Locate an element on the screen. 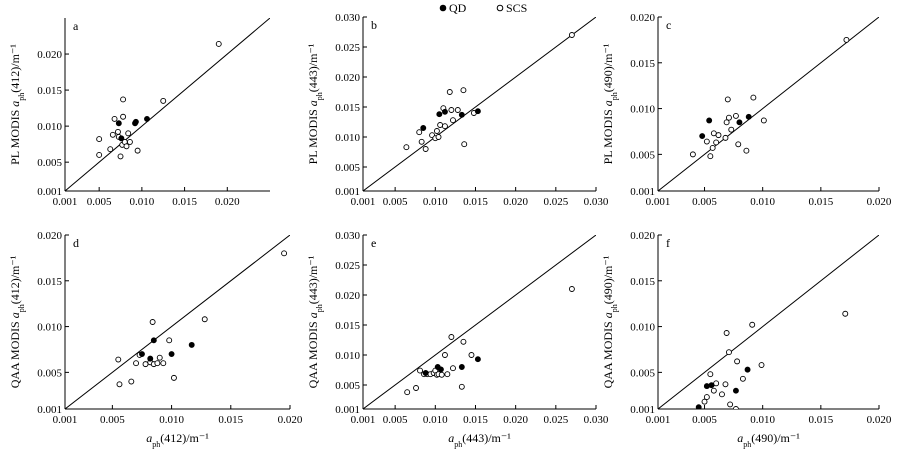 The height and width of the screenshot is (454, 900). y-tick-label: 0.005 is located at coordinates (49, 373).